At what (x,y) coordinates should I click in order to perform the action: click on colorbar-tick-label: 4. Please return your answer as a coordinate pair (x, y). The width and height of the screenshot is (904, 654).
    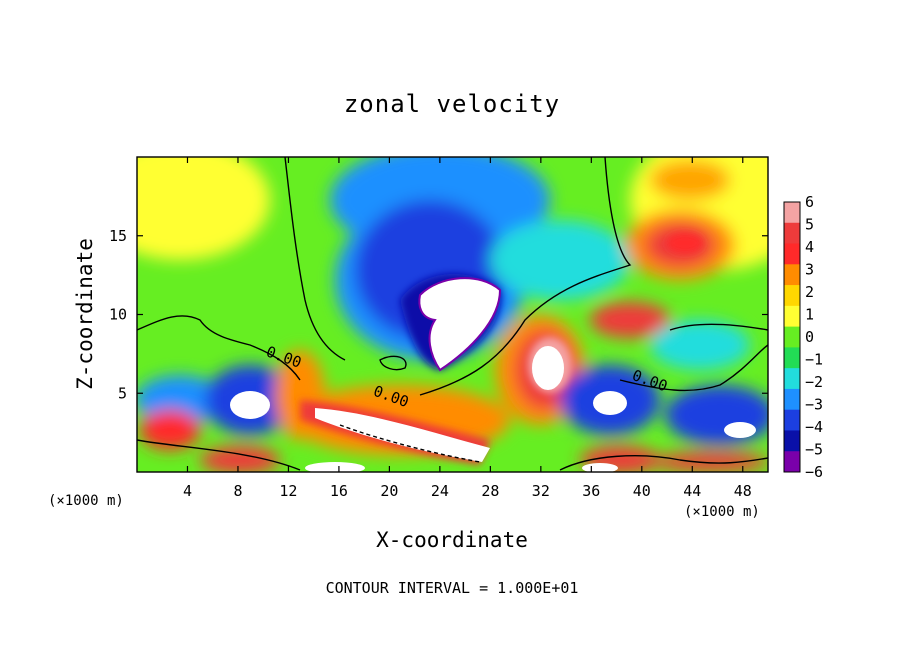
    Looking at the image, I should click on (809, 247).